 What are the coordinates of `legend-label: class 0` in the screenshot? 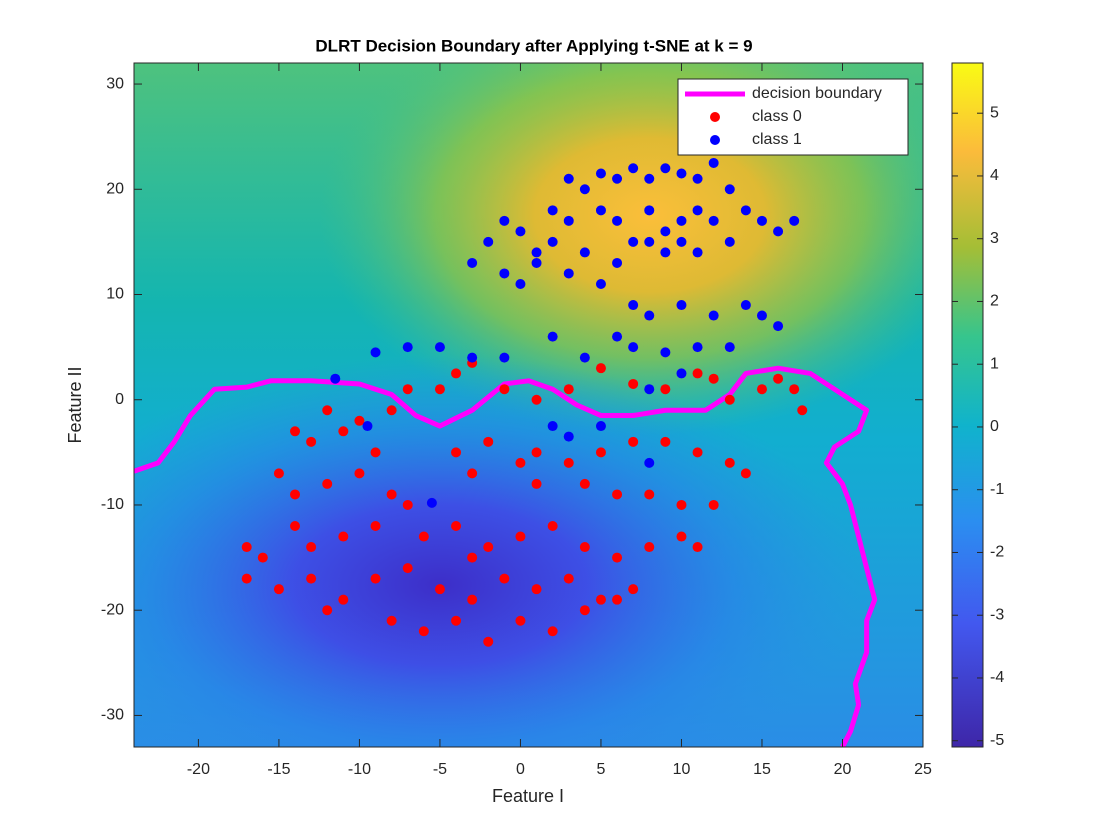 It's located at (777, 116).